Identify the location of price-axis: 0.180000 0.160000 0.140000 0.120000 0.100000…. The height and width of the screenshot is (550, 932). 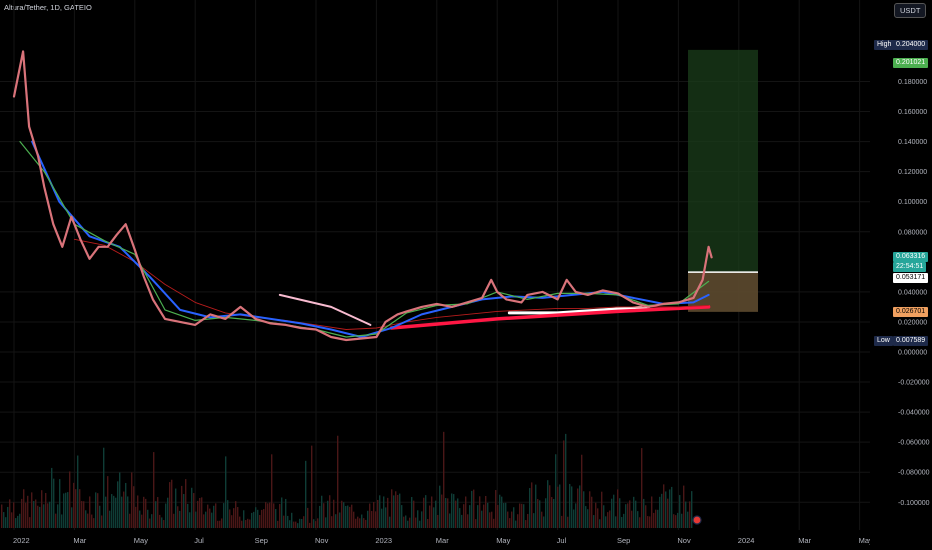
(901, 265).